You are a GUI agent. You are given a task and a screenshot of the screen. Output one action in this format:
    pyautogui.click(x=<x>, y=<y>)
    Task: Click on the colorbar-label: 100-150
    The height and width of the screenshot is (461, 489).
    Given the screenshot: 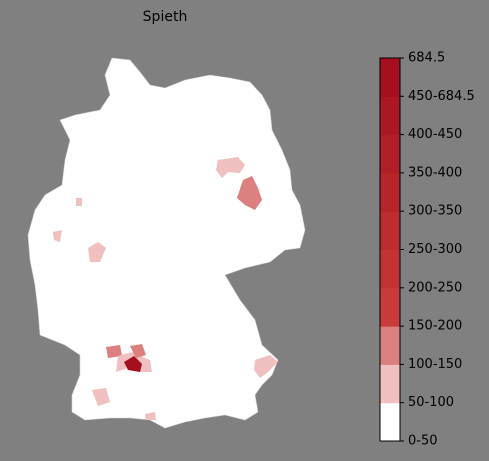 What is the action you would take?
    pyautogui.click(x=435, y=364)
    